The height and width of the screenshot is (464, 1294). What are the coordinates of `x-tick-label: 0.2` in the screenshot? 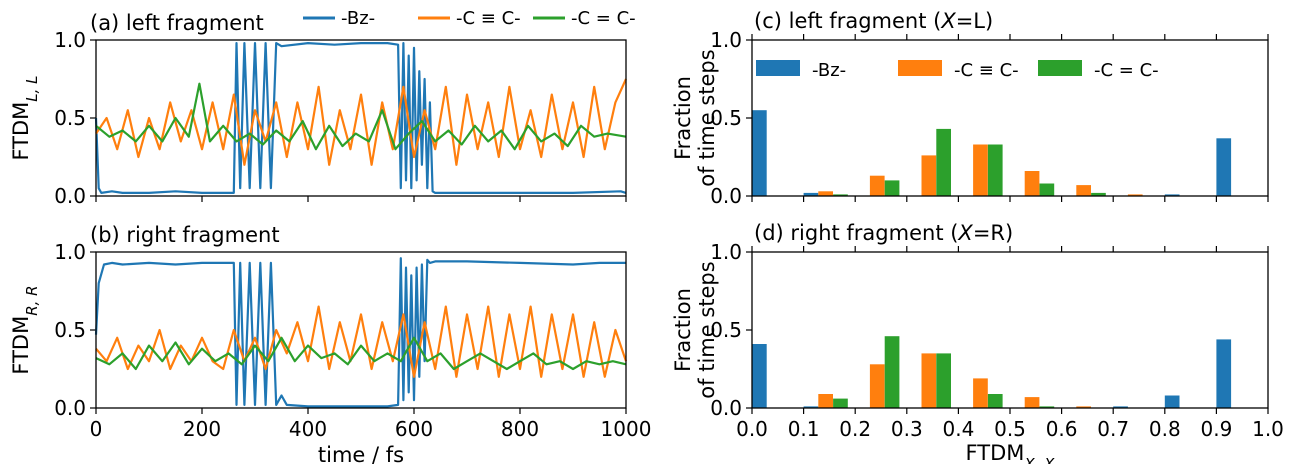 It's located at (855, 429).